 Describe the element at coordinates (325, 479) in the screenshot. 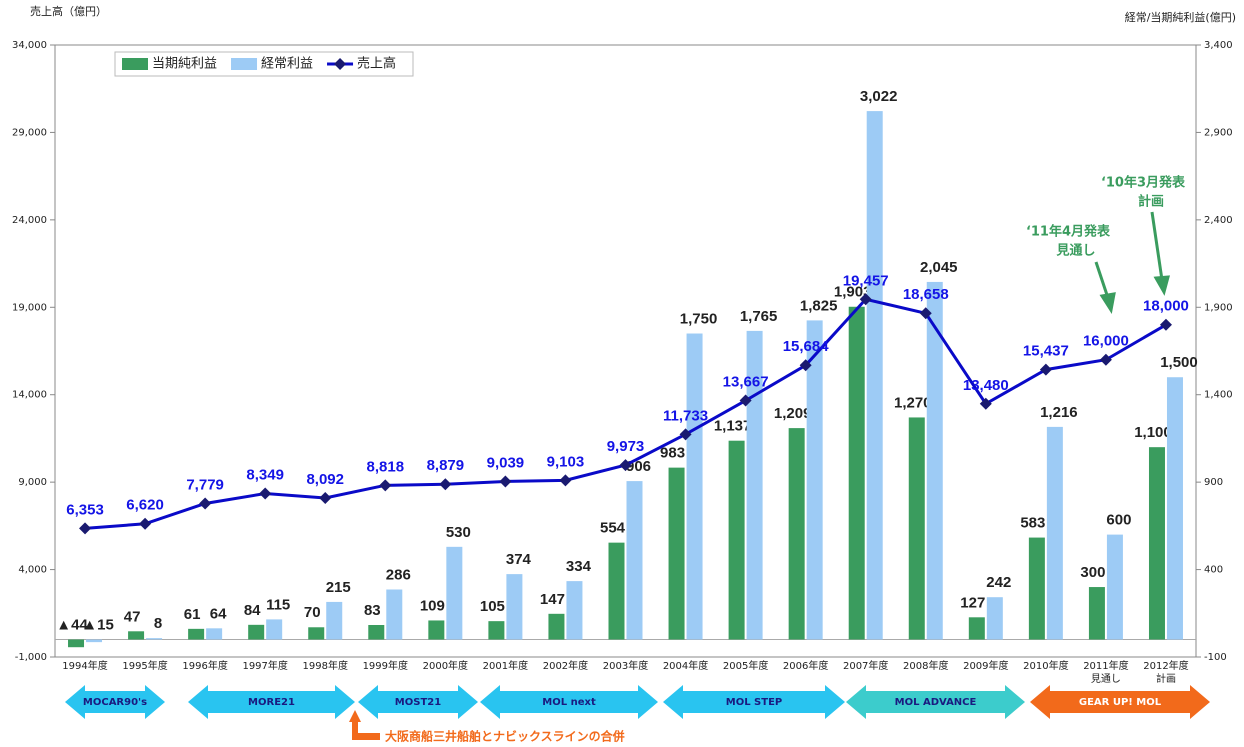

I see `data-label: 8,092` at that location.